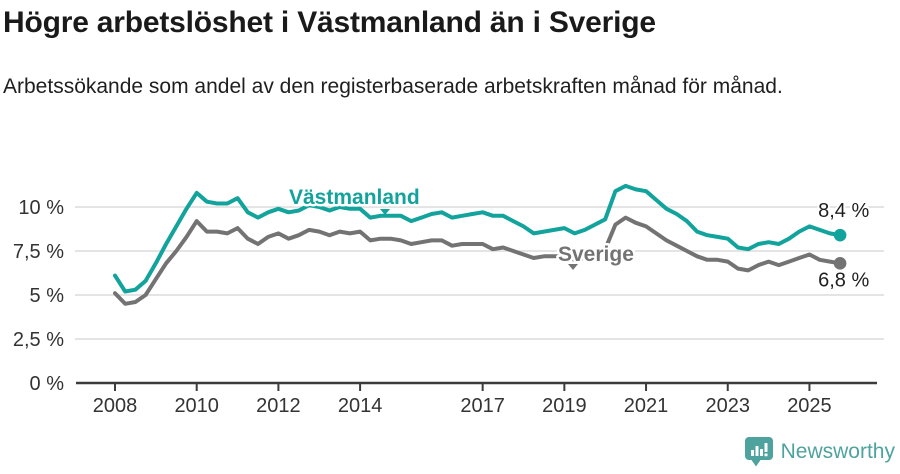 This screenshot has width=900, height=474. I want to click on end-value-label: 6,8 %, so click(843, 280).